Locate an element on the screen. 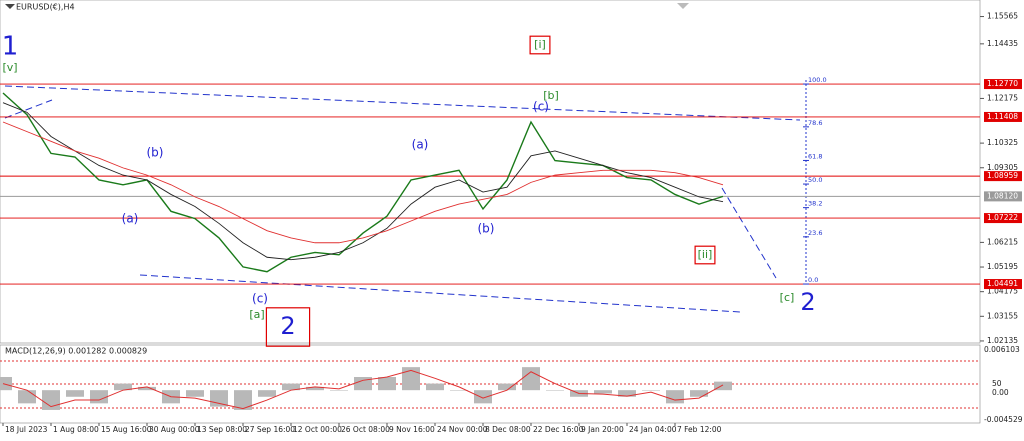  macd-levels is located at coordinates (490, 384).